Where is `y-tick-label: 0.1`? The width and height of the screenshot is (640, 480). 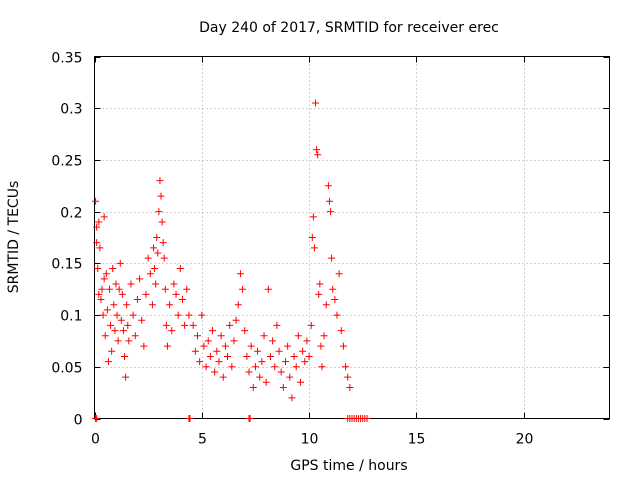
y-tick-label: 0.1 is located at coordinates (71, 317).